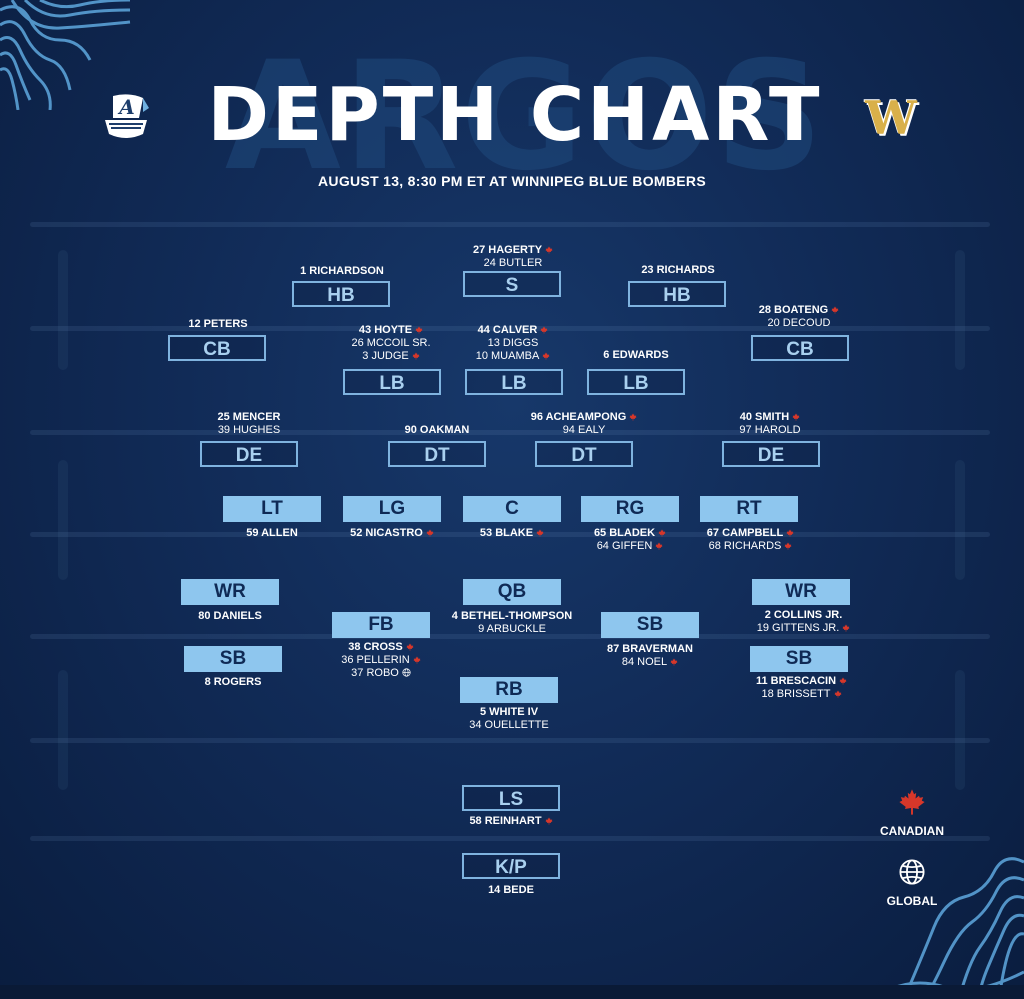 The height and width of the screenshot is (999, 1024). I want to click on sb-middle-players: 87 BRAVERMAN 84 NOEL, so click(650, 656).